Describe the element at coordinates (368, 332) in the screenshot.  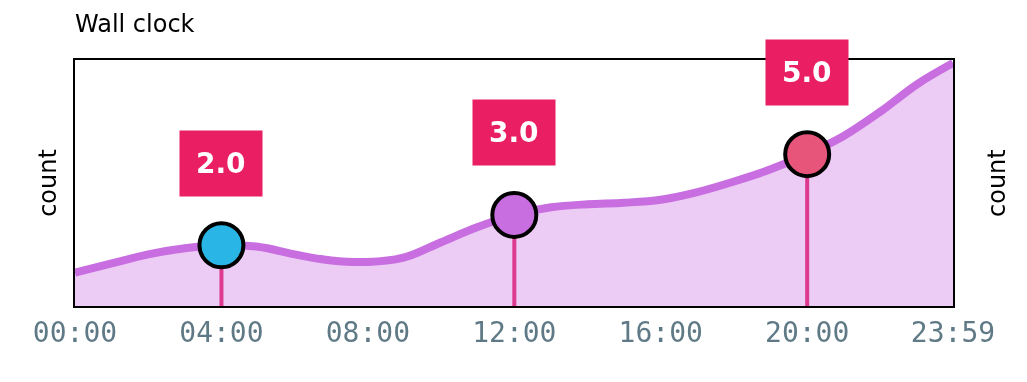
I see `x-tick-label: 08:00` at that location.